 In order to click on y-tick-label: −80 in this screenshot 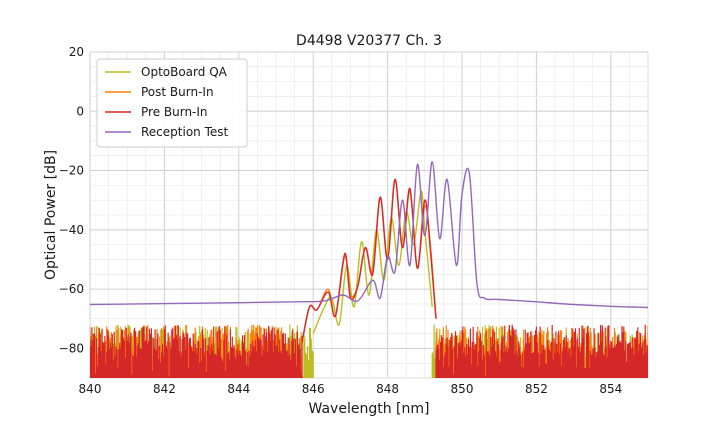, I will do `click(71, 348)`.